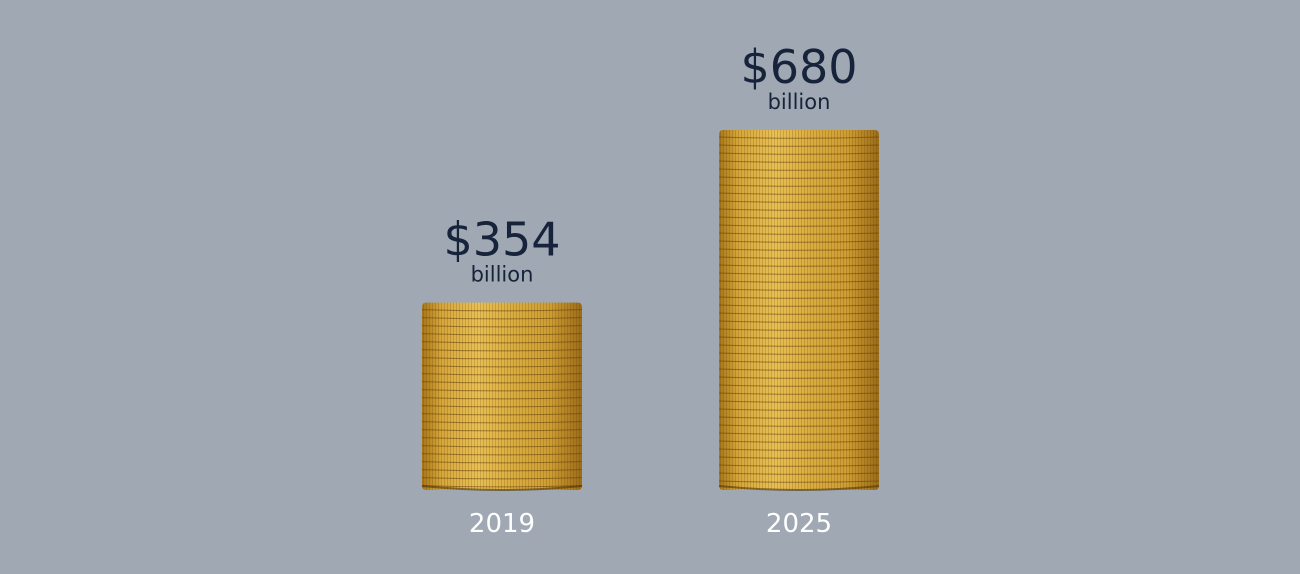  Describe the element at coordinates (799, 488) in the screenshot. I see `bar-base-edge-2025` at that location.